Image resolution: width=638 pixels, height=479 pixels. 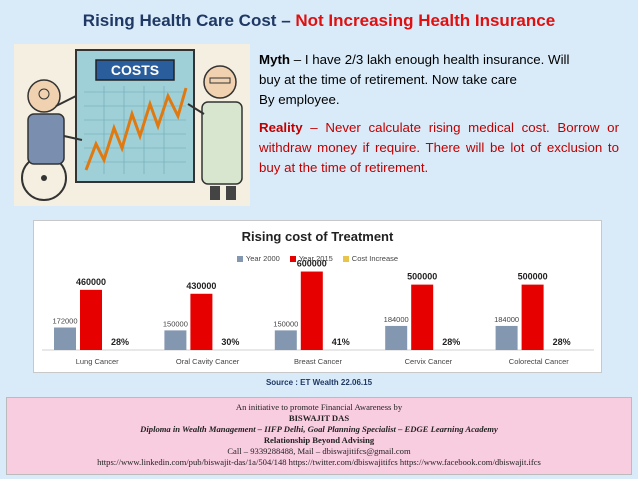 I want to click on myth-line-3: By employee., so click(x=299, y=99).